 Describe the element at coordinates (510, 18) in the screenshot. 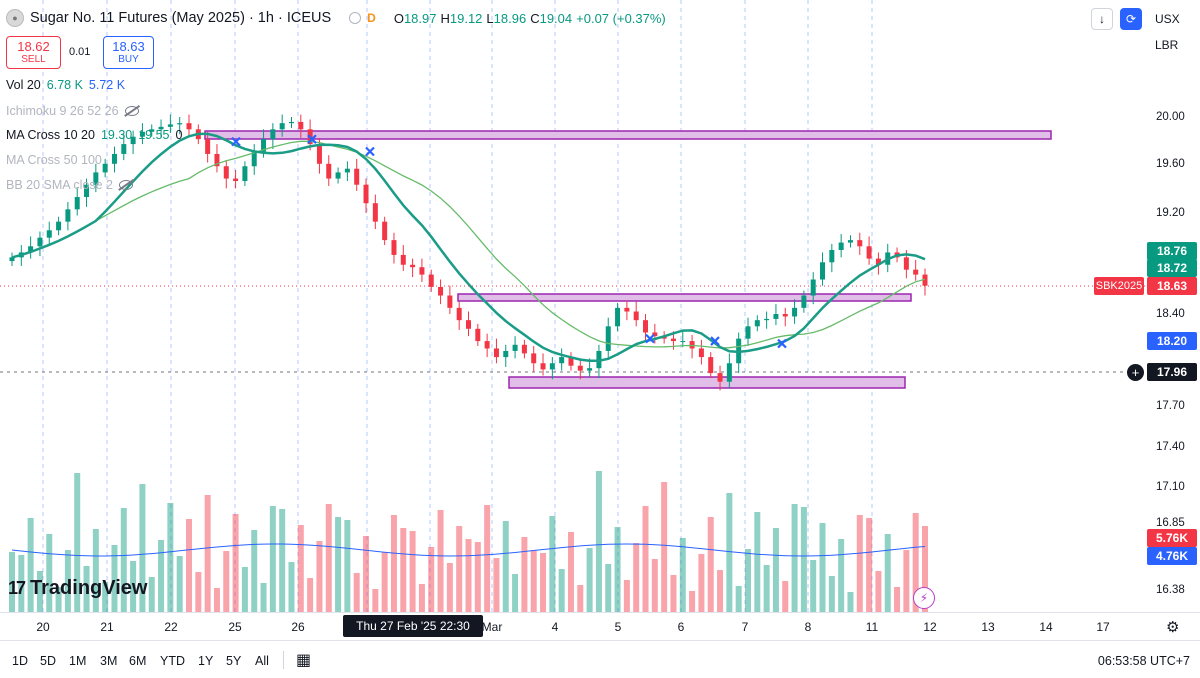

I see `ohlc-low: 18.96` at that location.